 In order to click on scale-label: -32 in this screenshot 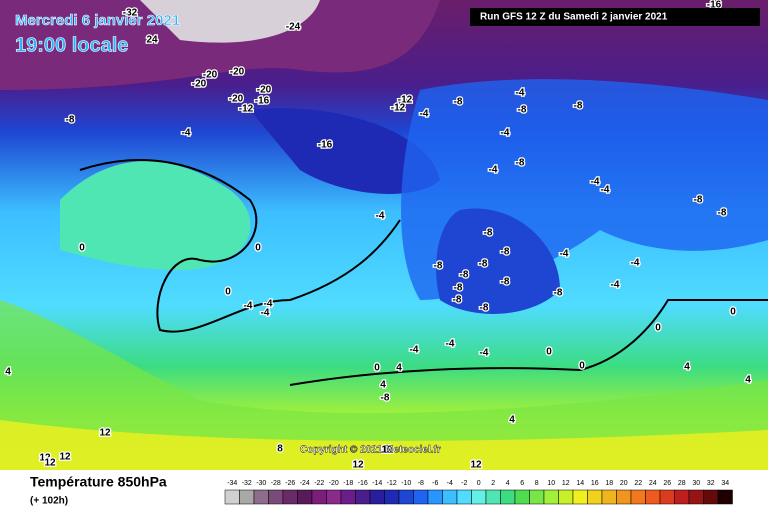, I will do `click(247, 483)`.